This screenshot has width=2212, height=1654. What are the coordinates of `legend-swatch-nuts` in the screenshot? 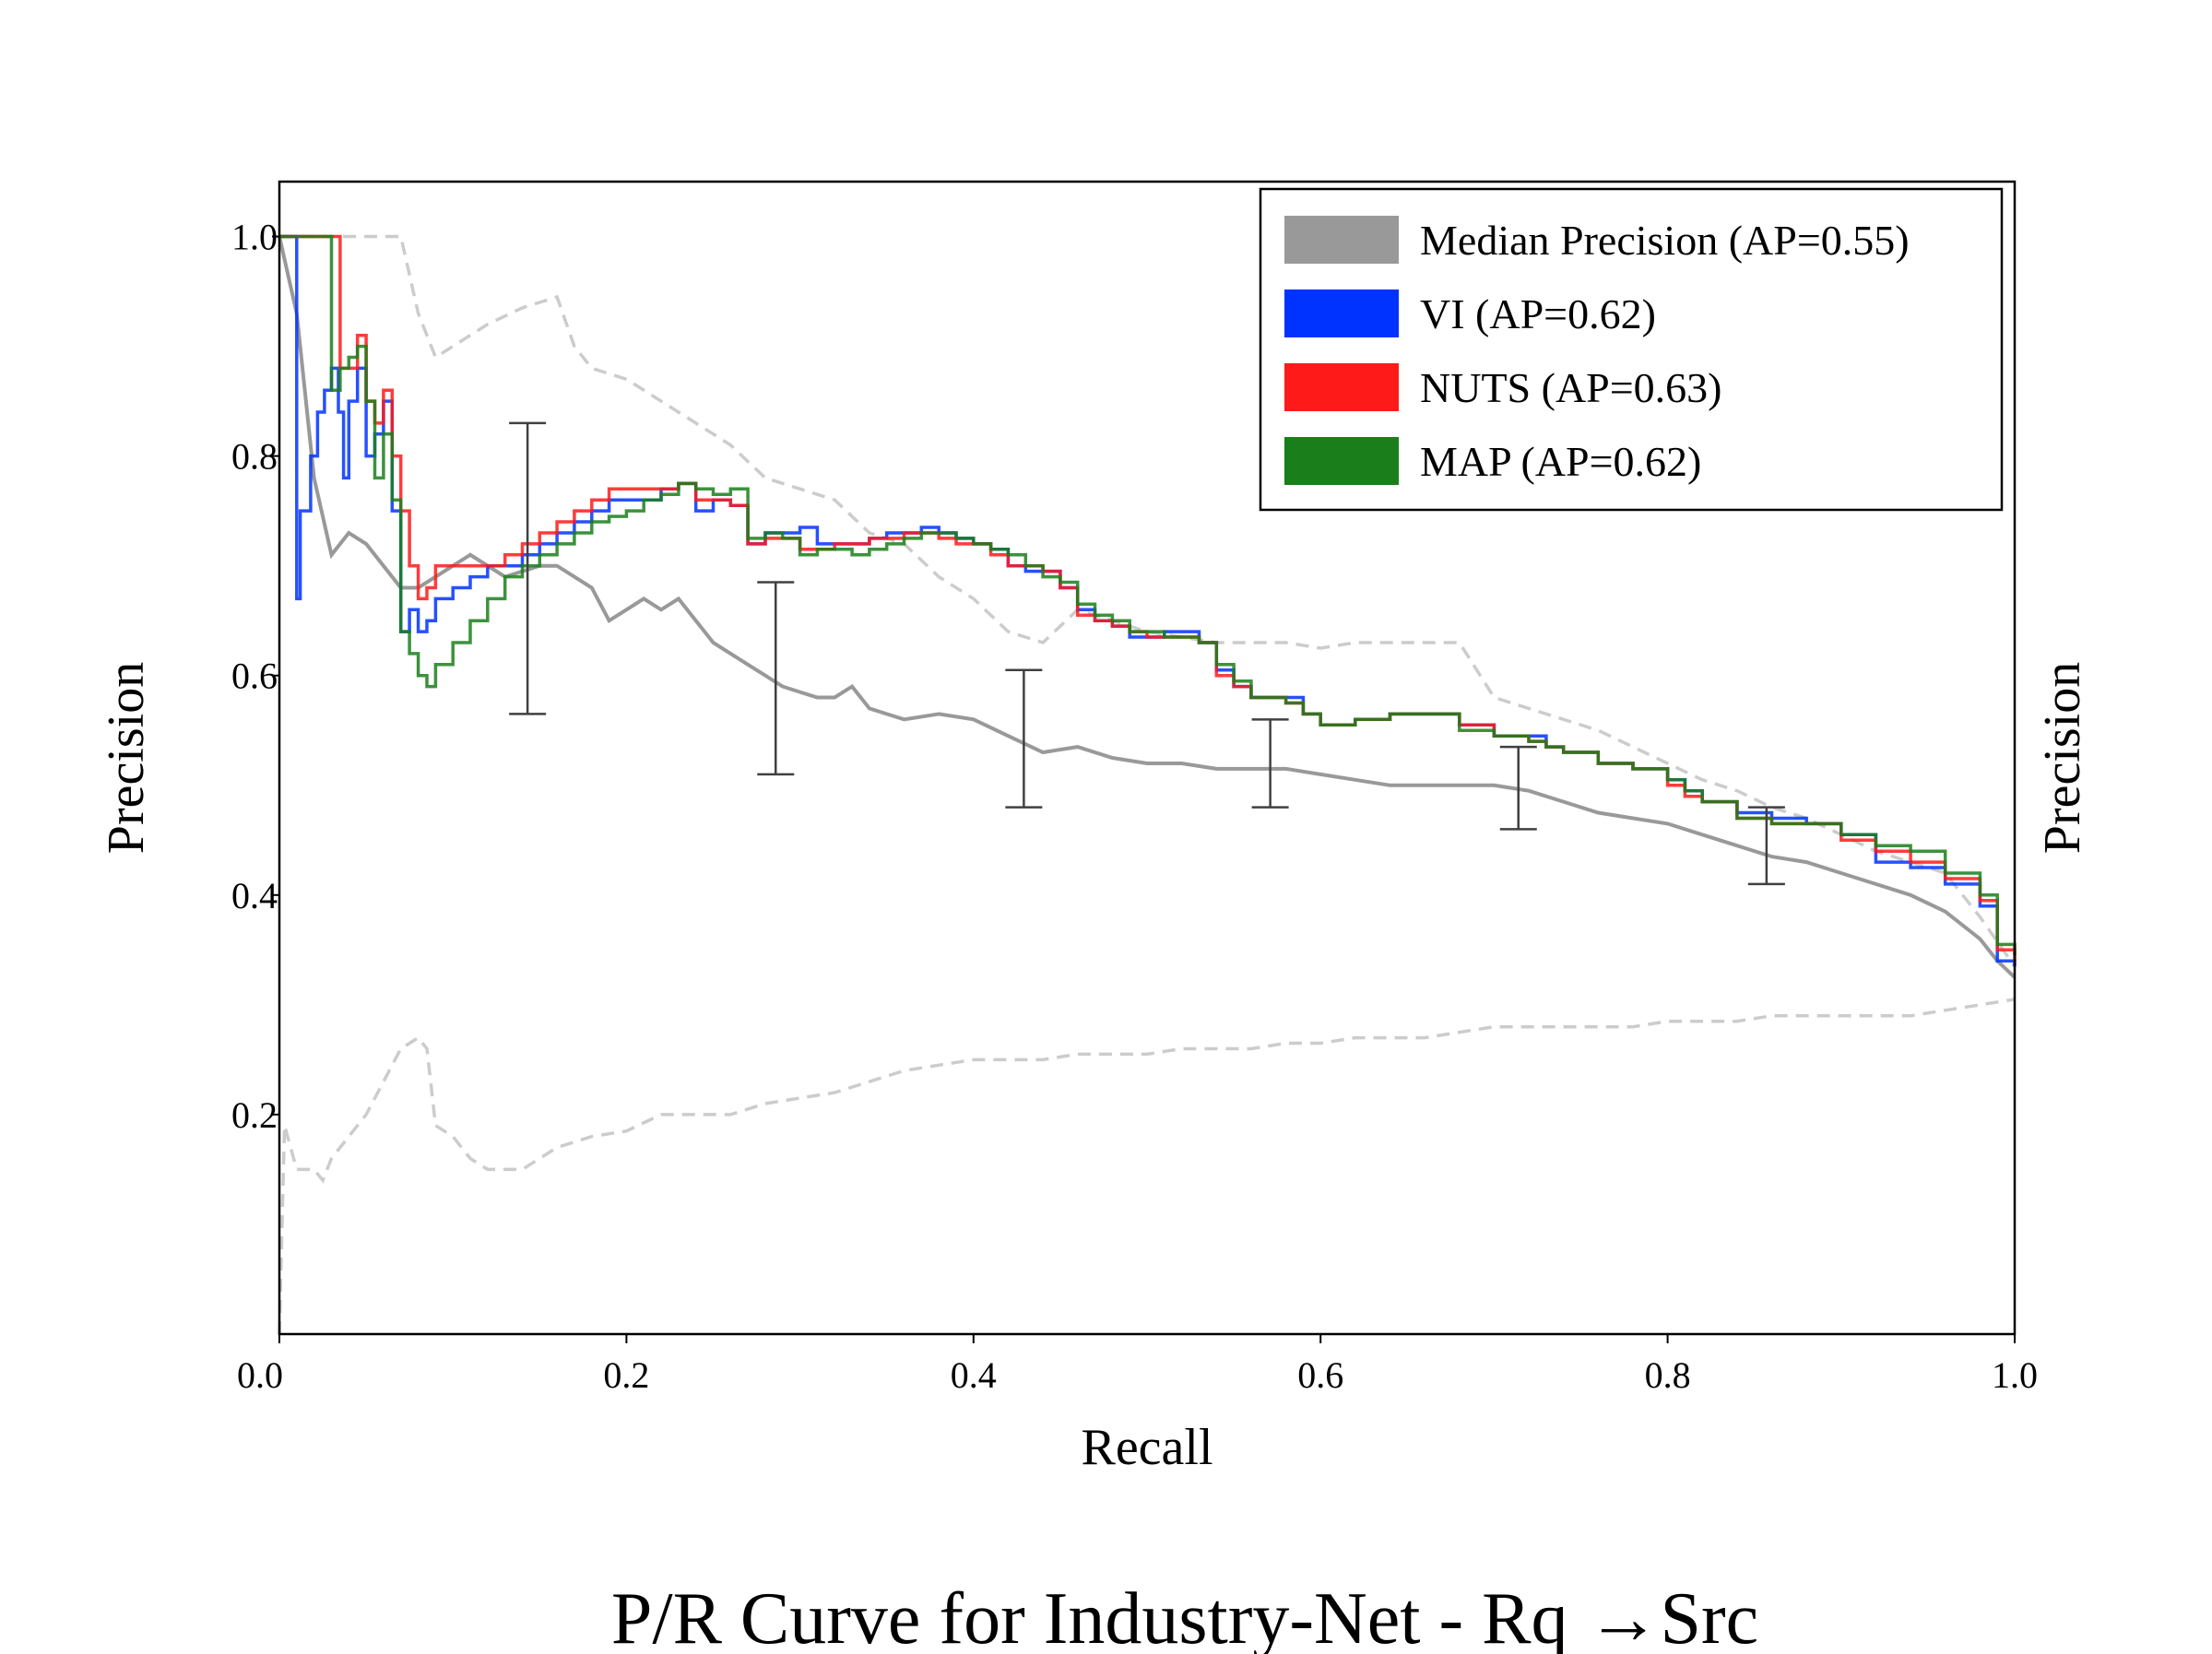 It's located at (1342, 387).